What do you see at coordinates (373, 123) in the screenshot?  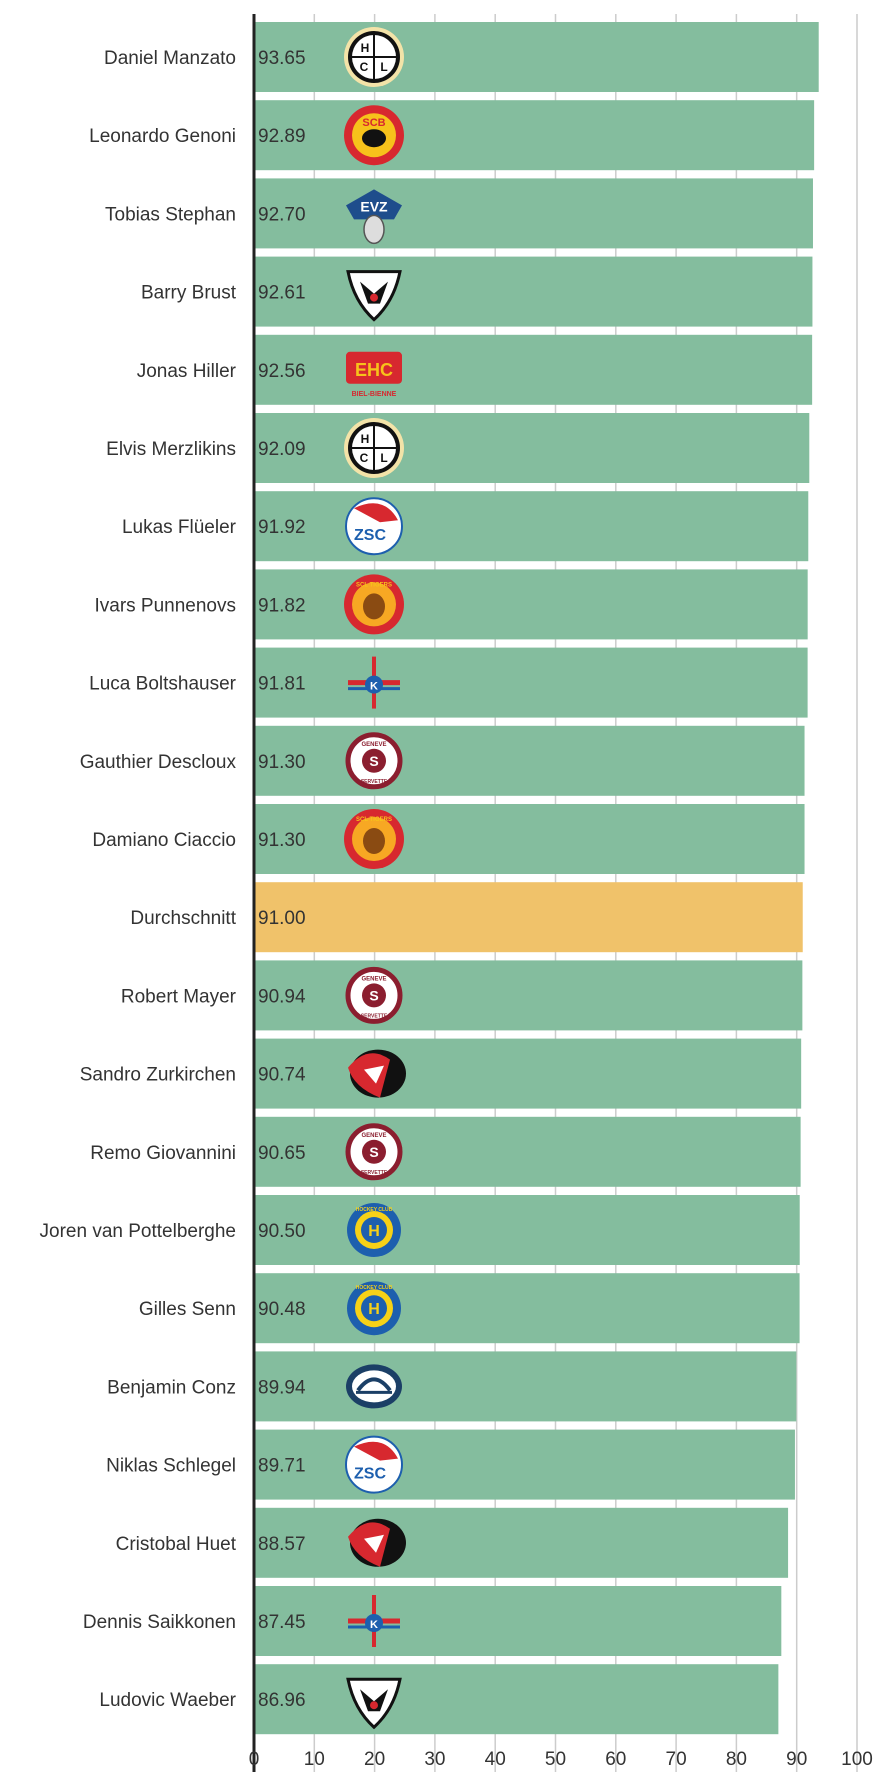 I see `svg-text: SCB` at bounding box center [373, 123].